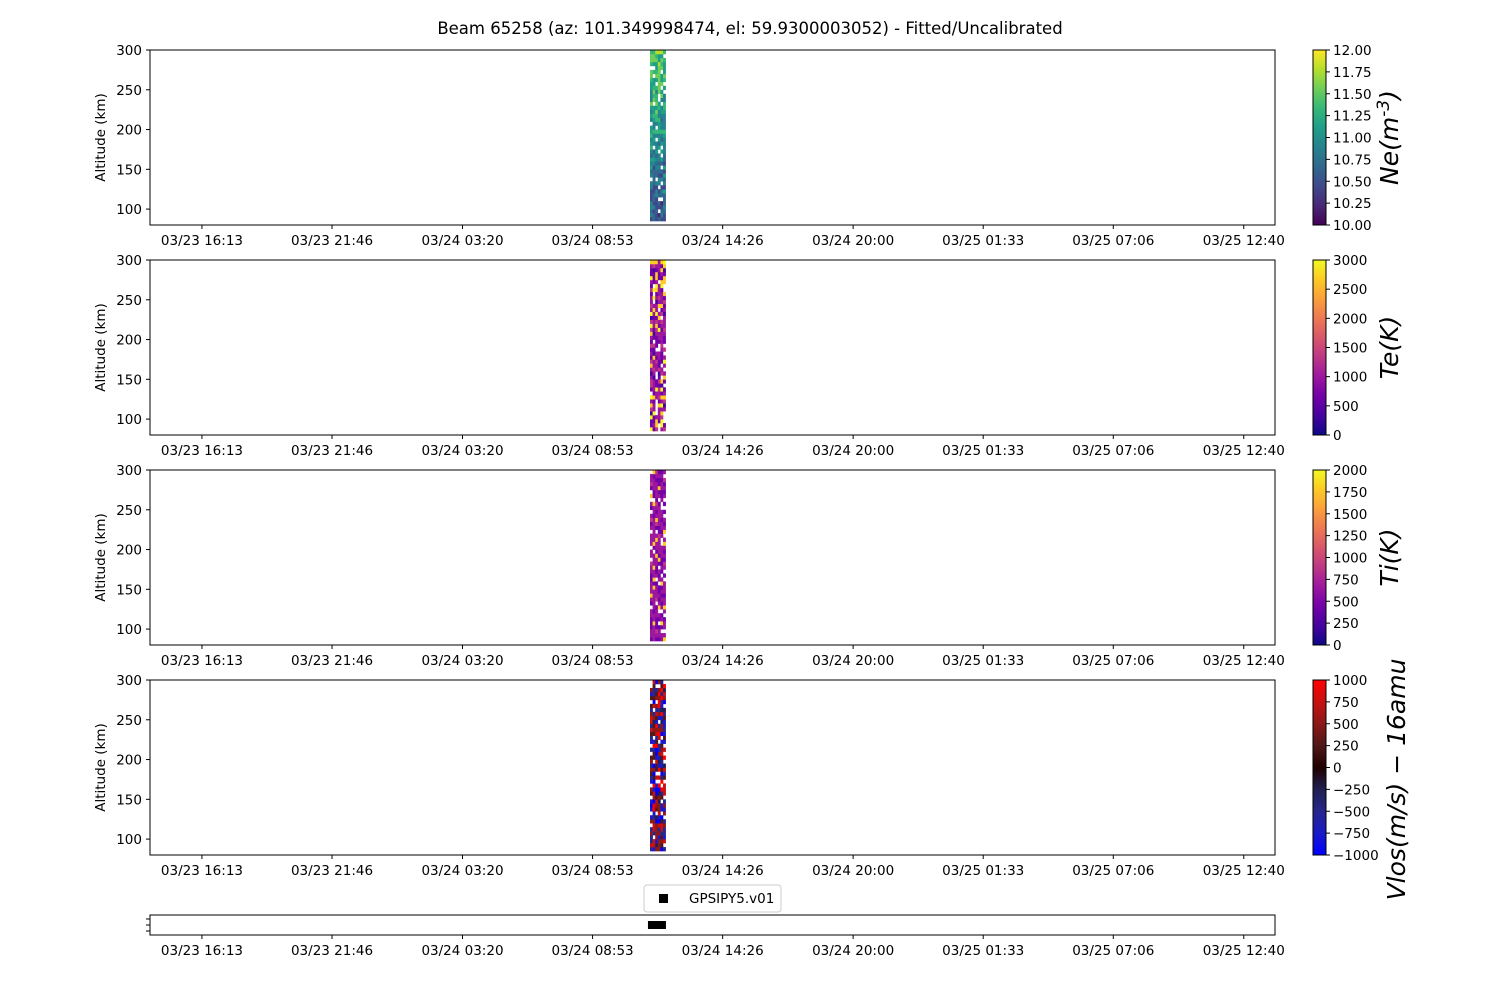 This screenshot has width=1500, height=1000. Describe the element at coordinates (1350, 537) in the screenshot. I see `colorbar-tick-label: 1250` at that location.